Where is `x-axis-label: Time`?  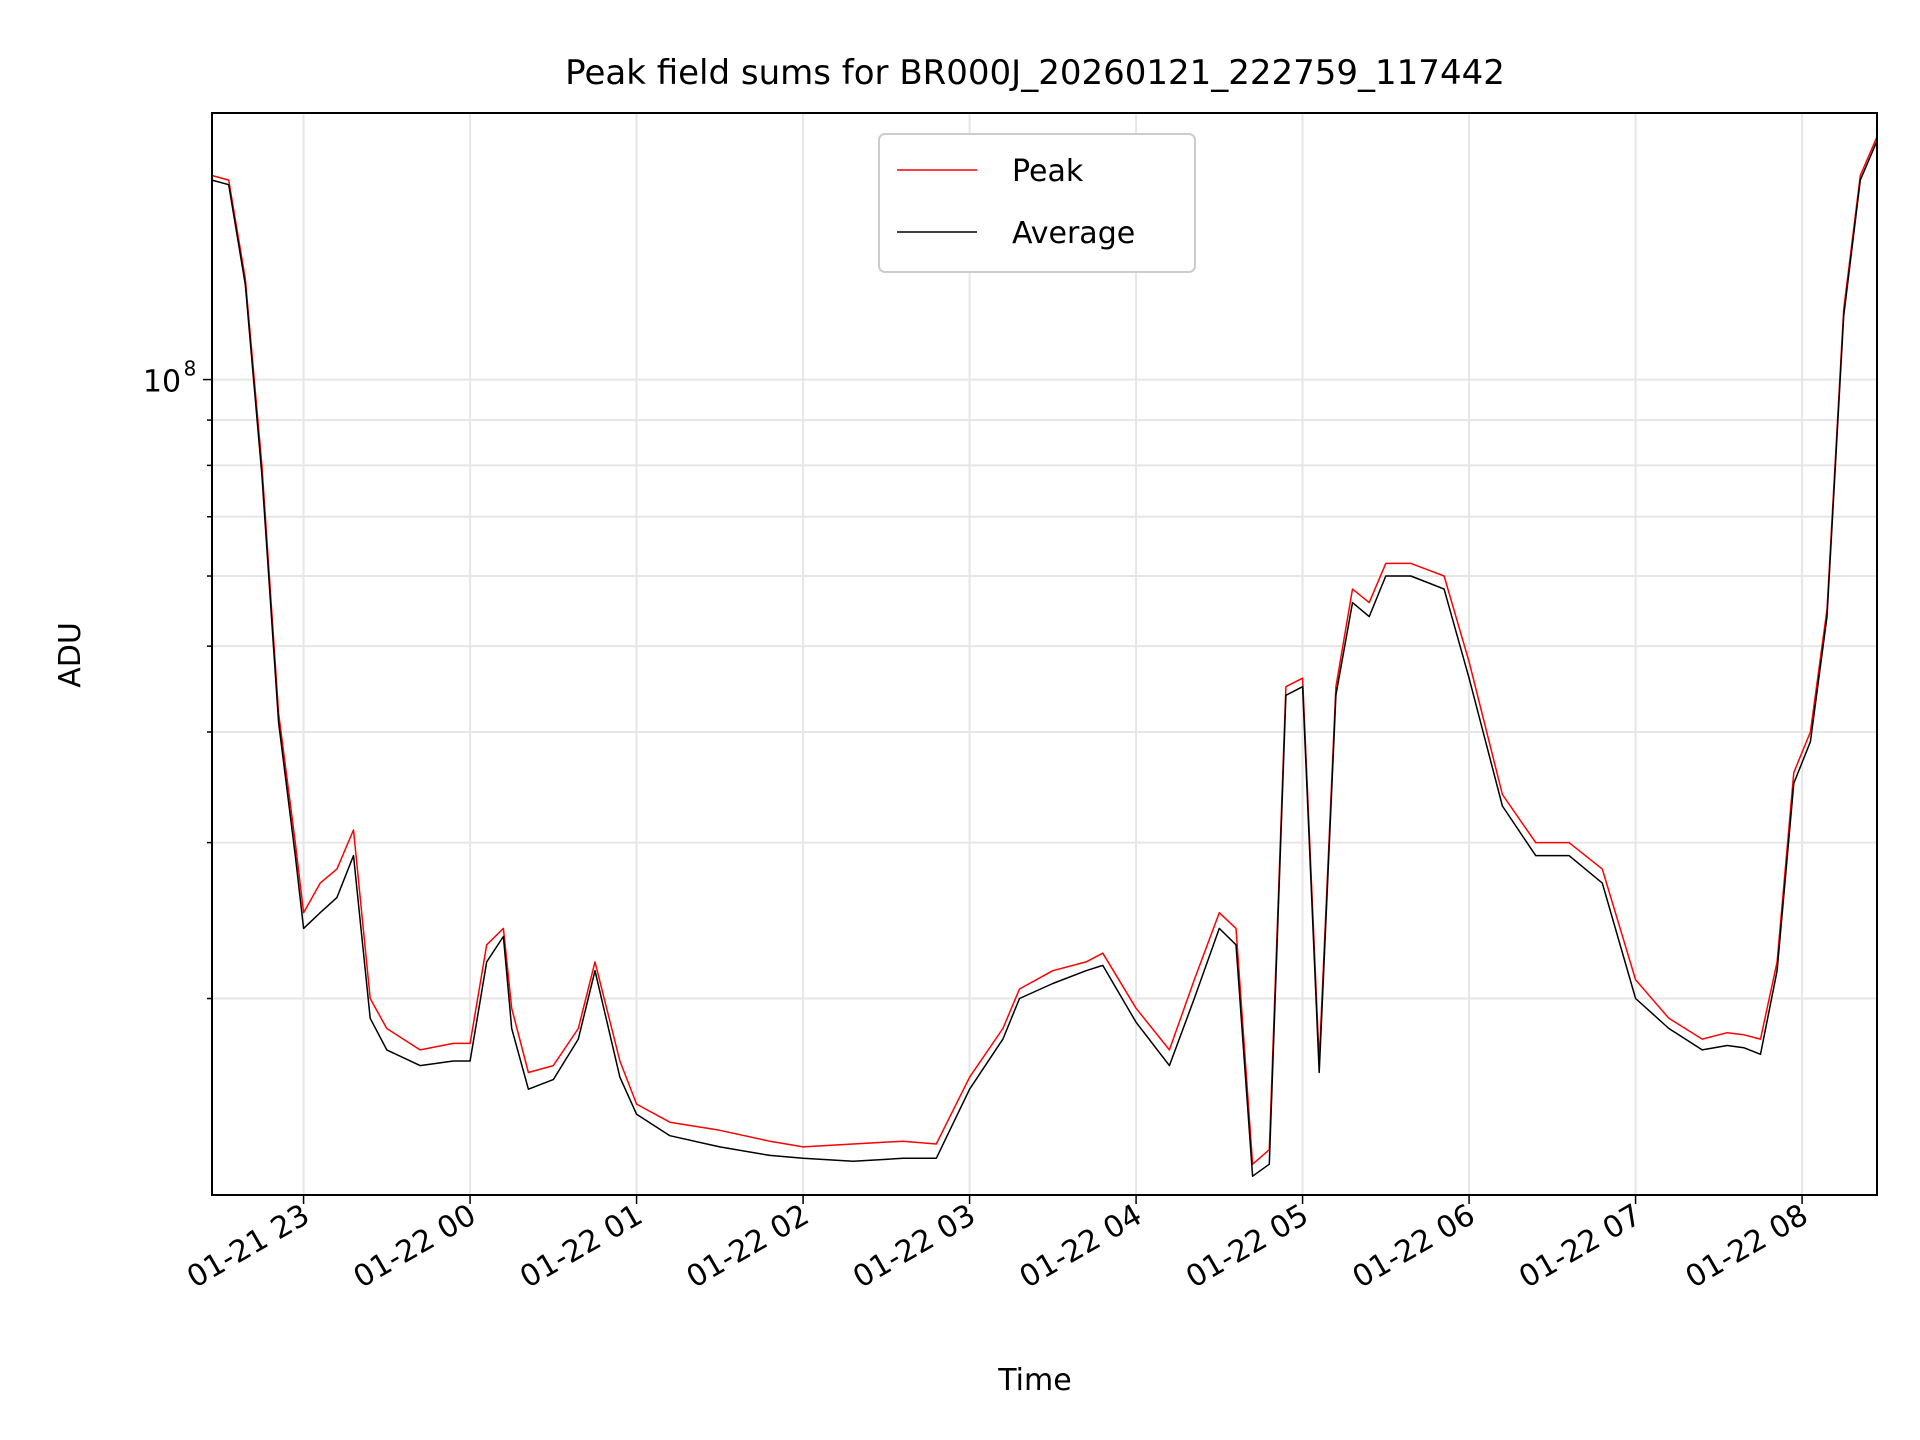 x-axis-label: Time is located at coordinates (1034, 1380).